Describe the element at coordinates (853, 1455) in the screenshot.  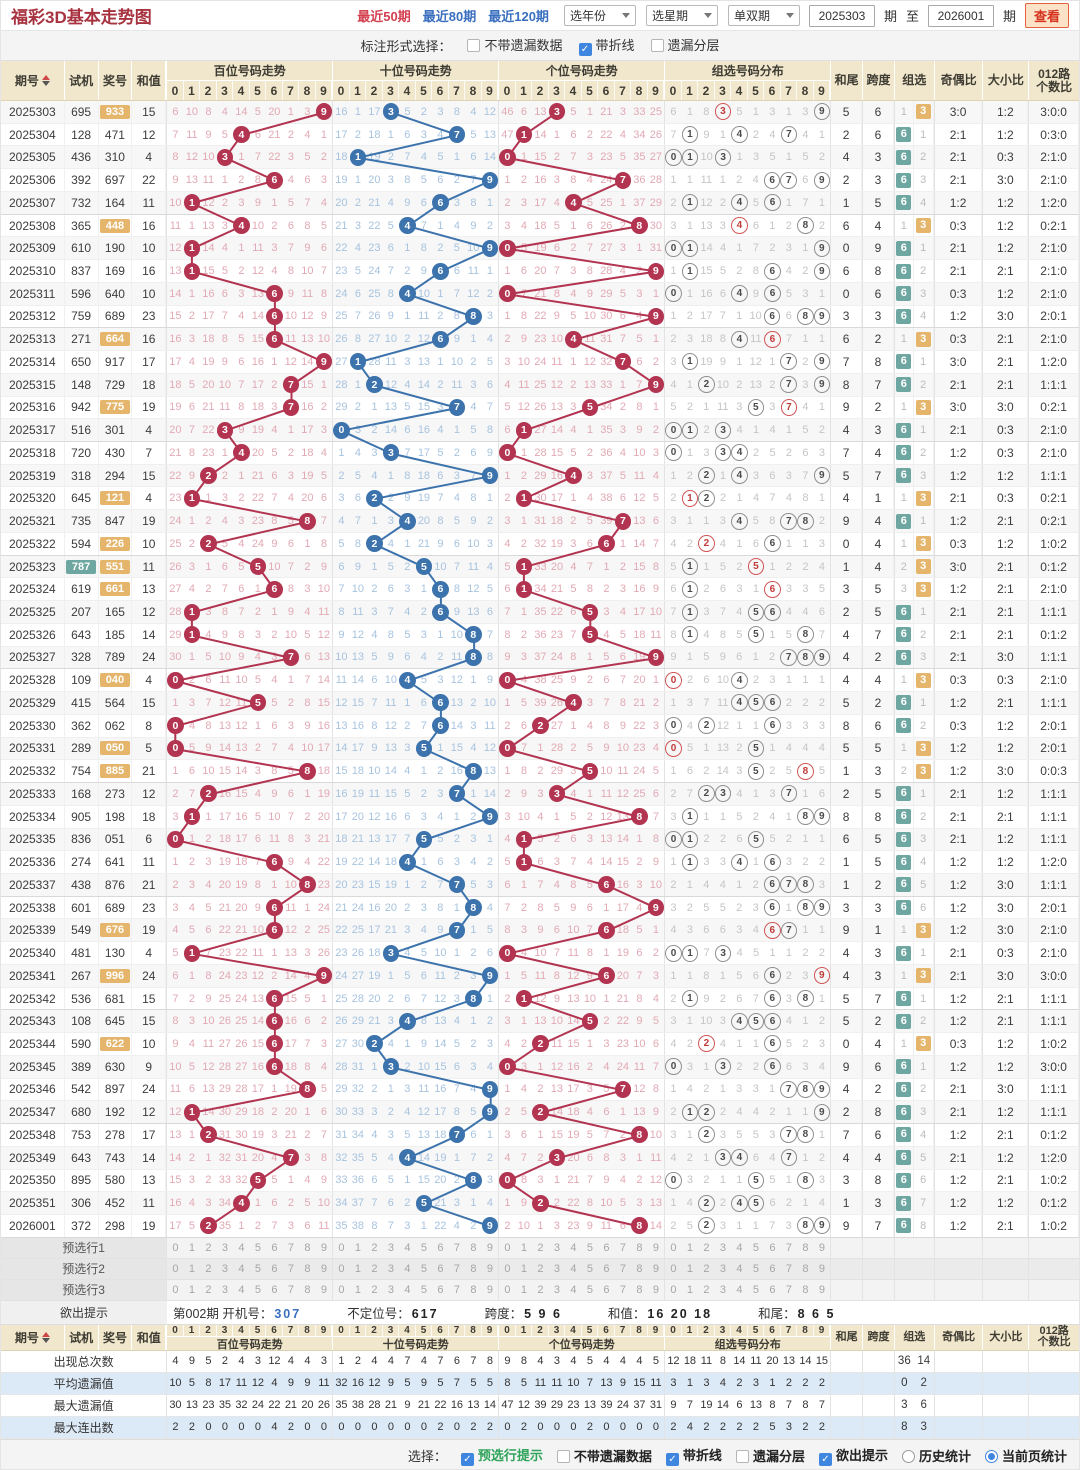
I see `footer-option-4: ✓ 欲出提示` at that location.